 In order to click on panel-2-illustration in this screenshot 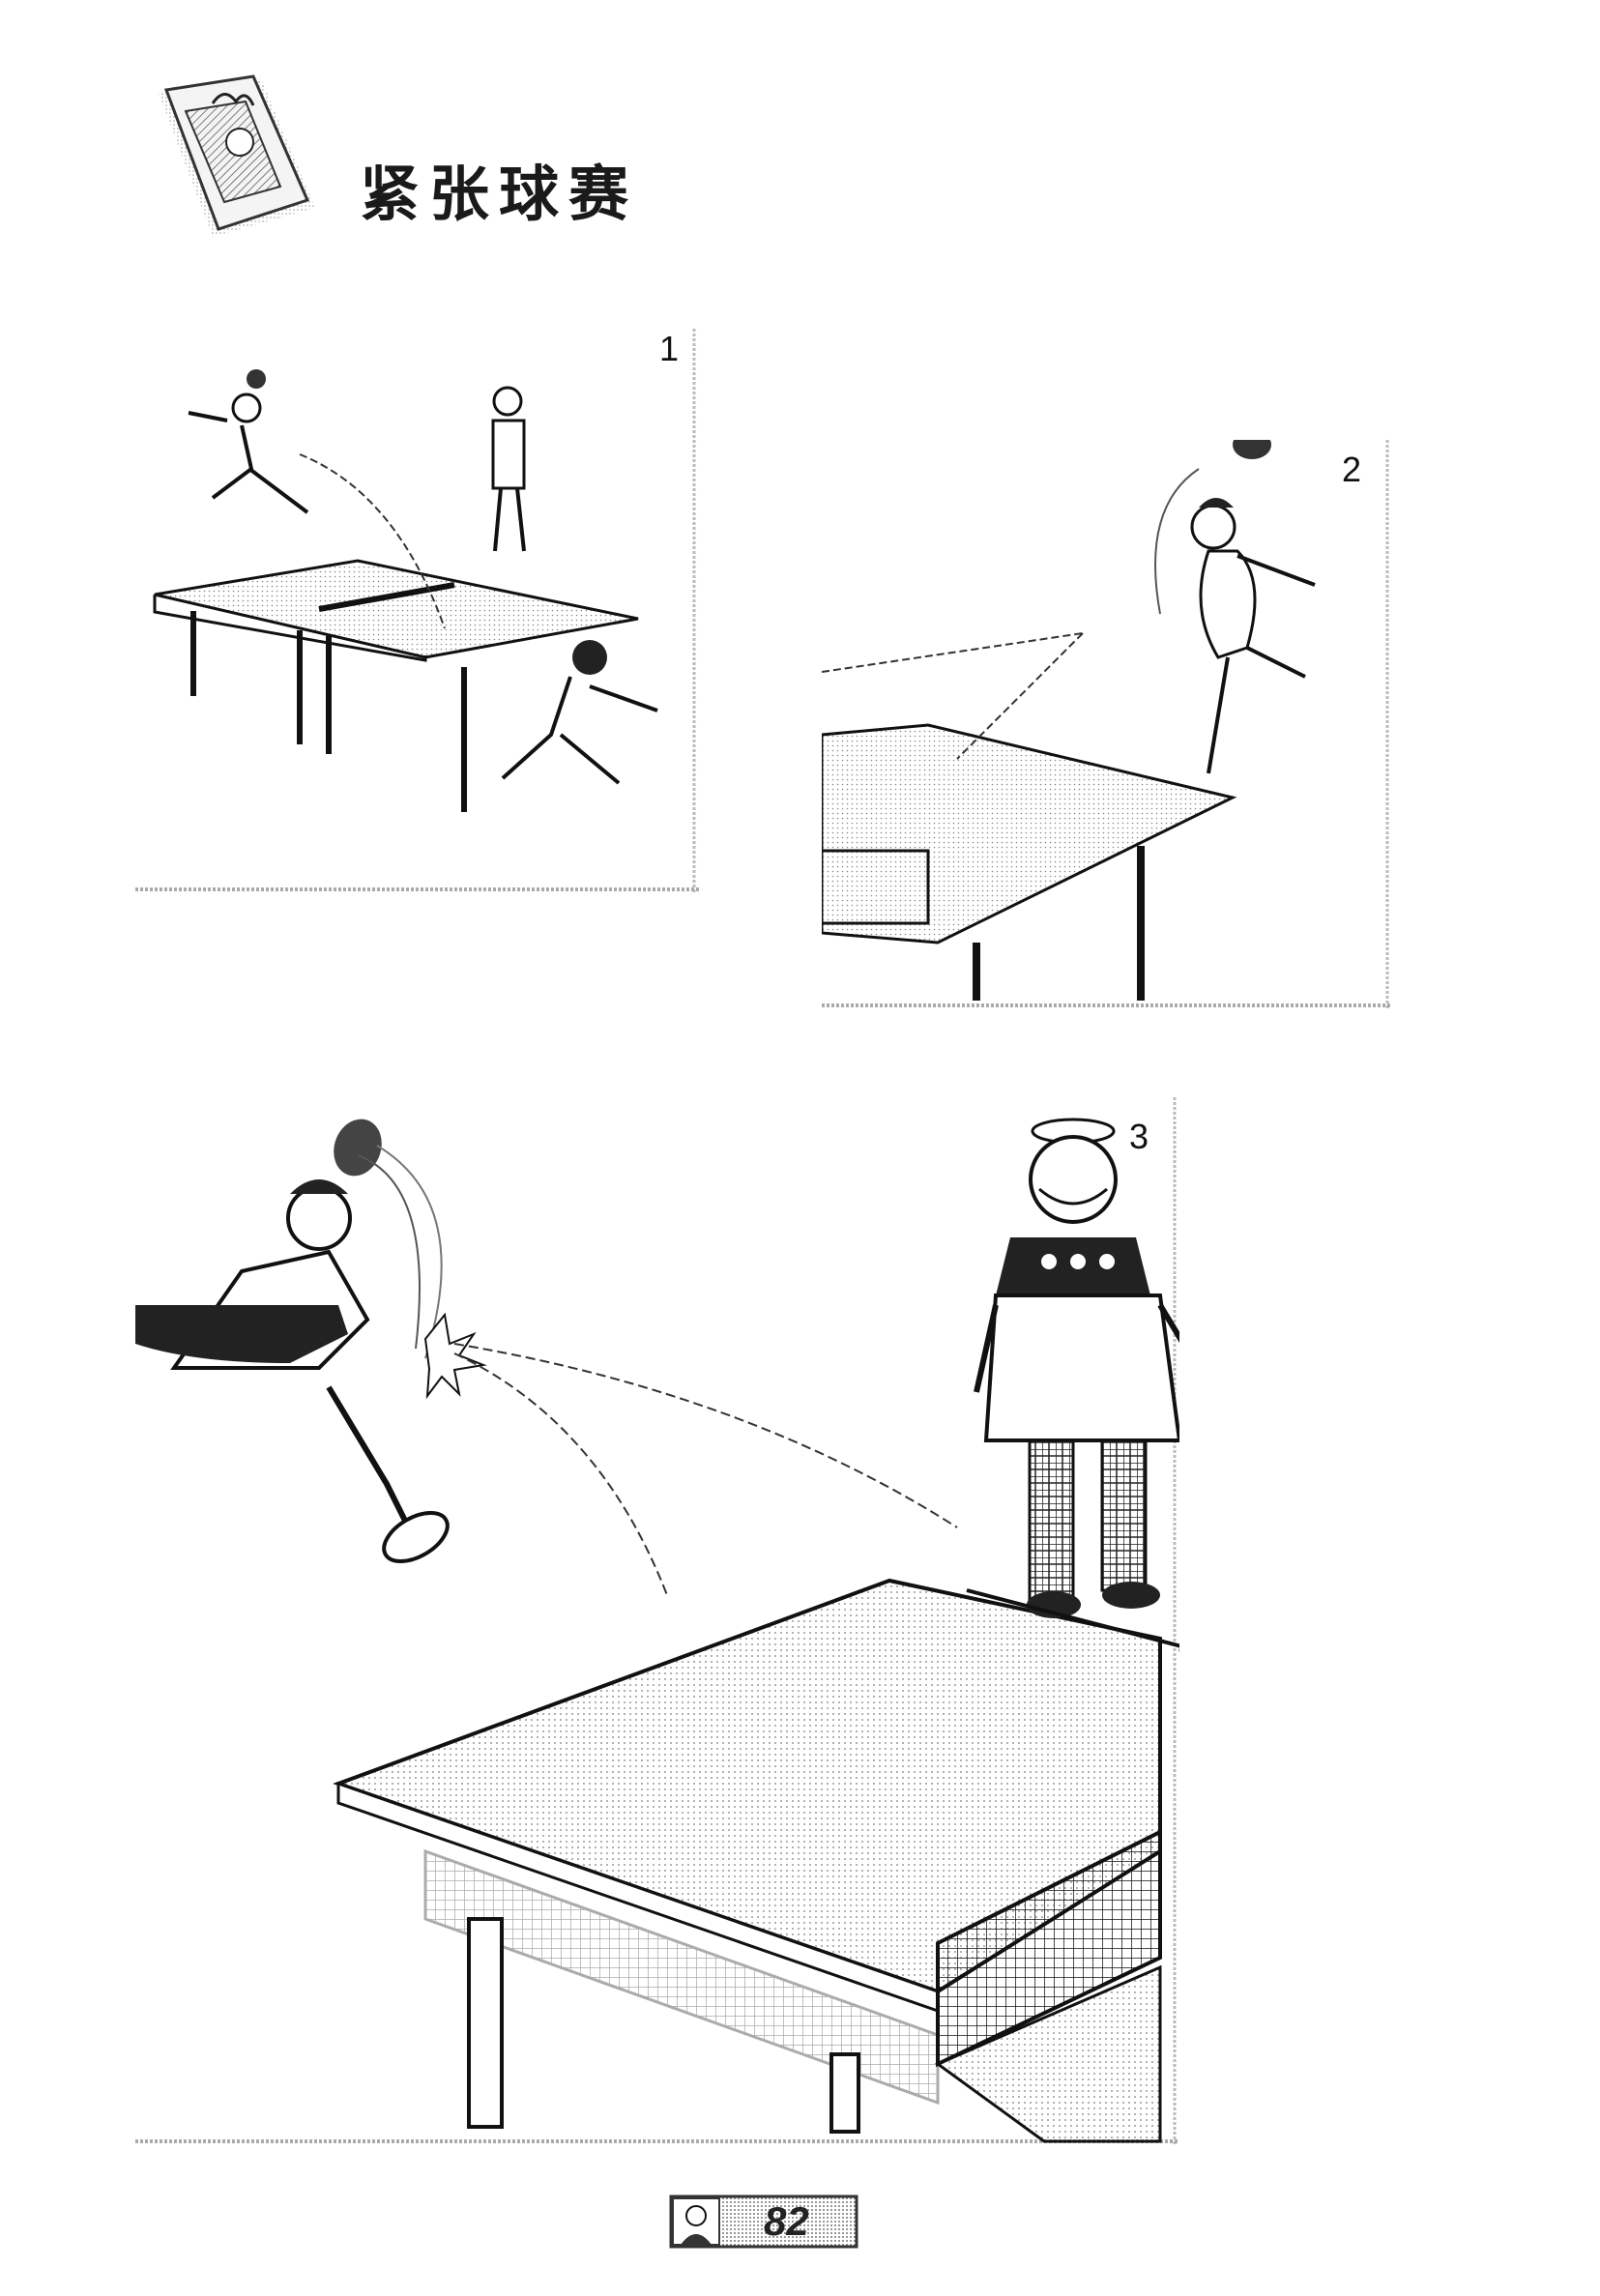, I will do `click(1107, 725)`.